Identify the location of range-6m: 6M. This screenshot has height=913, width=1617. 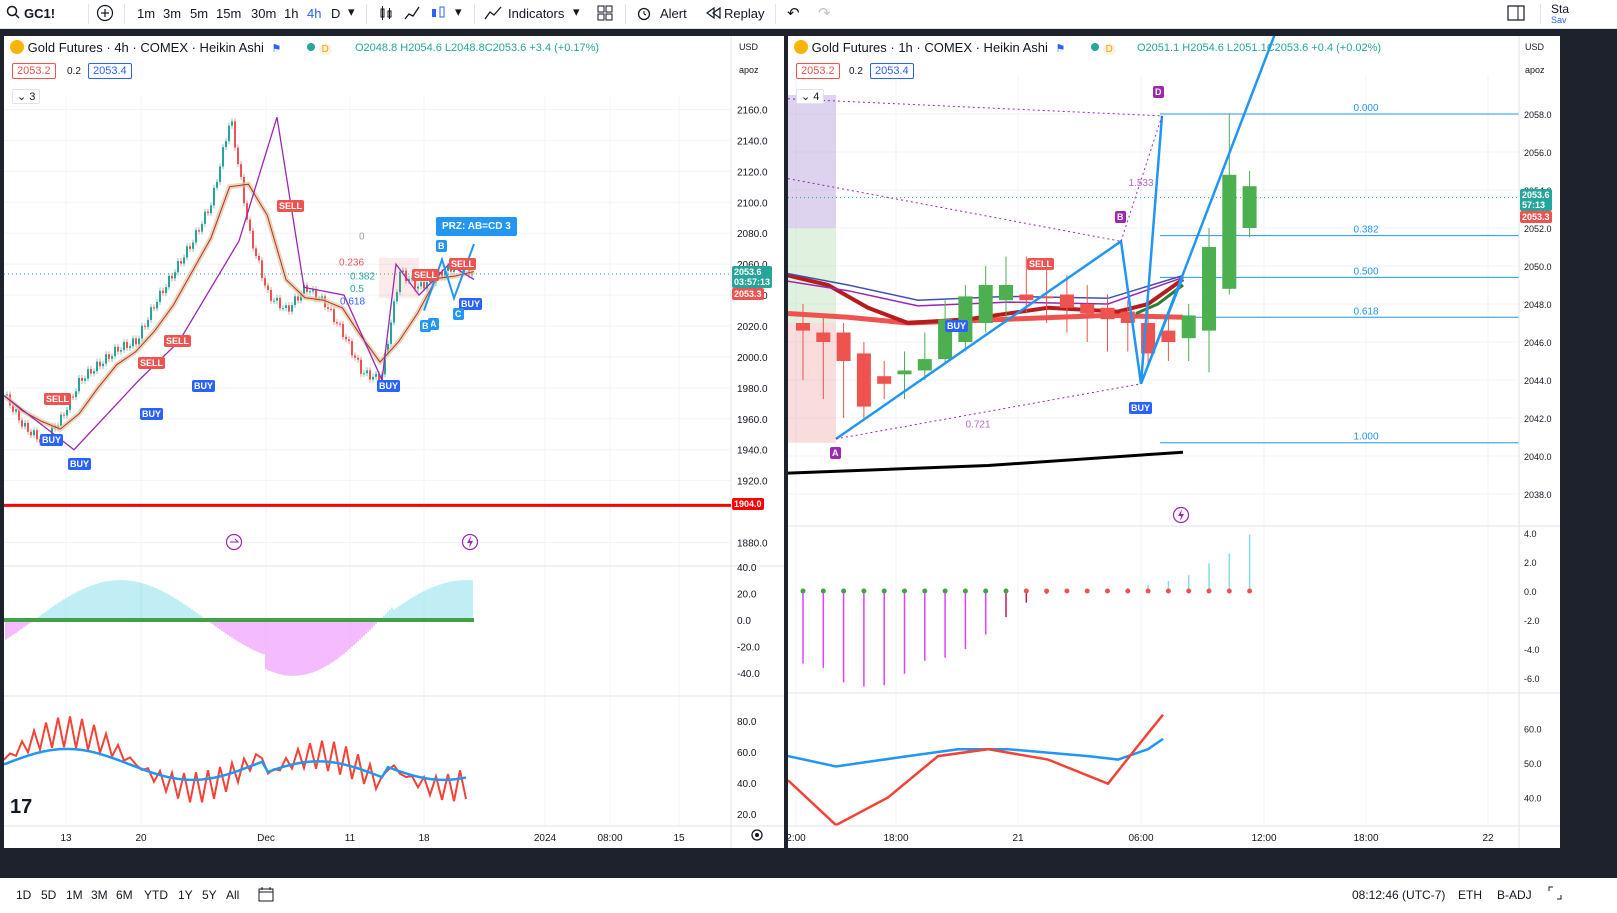
(124, 895).